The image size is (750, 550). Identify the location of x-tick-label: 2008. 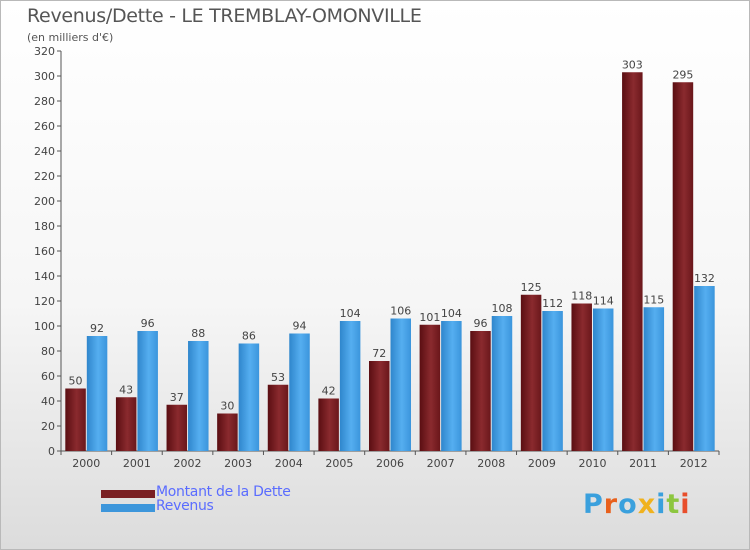
(491, 463).